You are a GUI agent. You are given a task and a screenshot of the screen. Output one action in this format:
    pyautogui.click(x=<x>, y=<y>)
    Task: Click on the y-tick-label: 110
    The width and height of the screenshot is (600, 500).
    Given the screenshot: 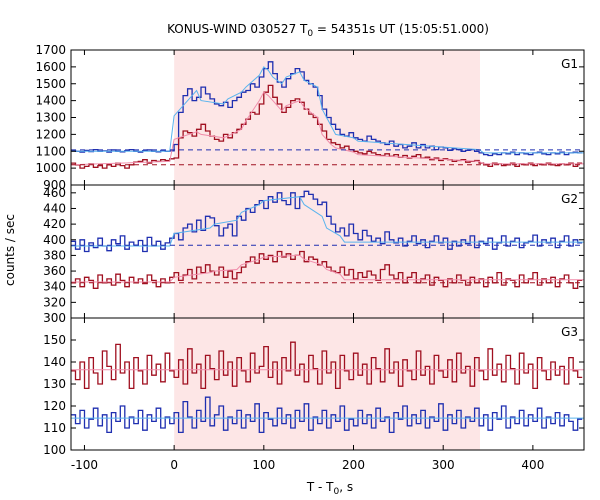 What is the action you would take?
    pyautogui.click(x=54, y=428)
    